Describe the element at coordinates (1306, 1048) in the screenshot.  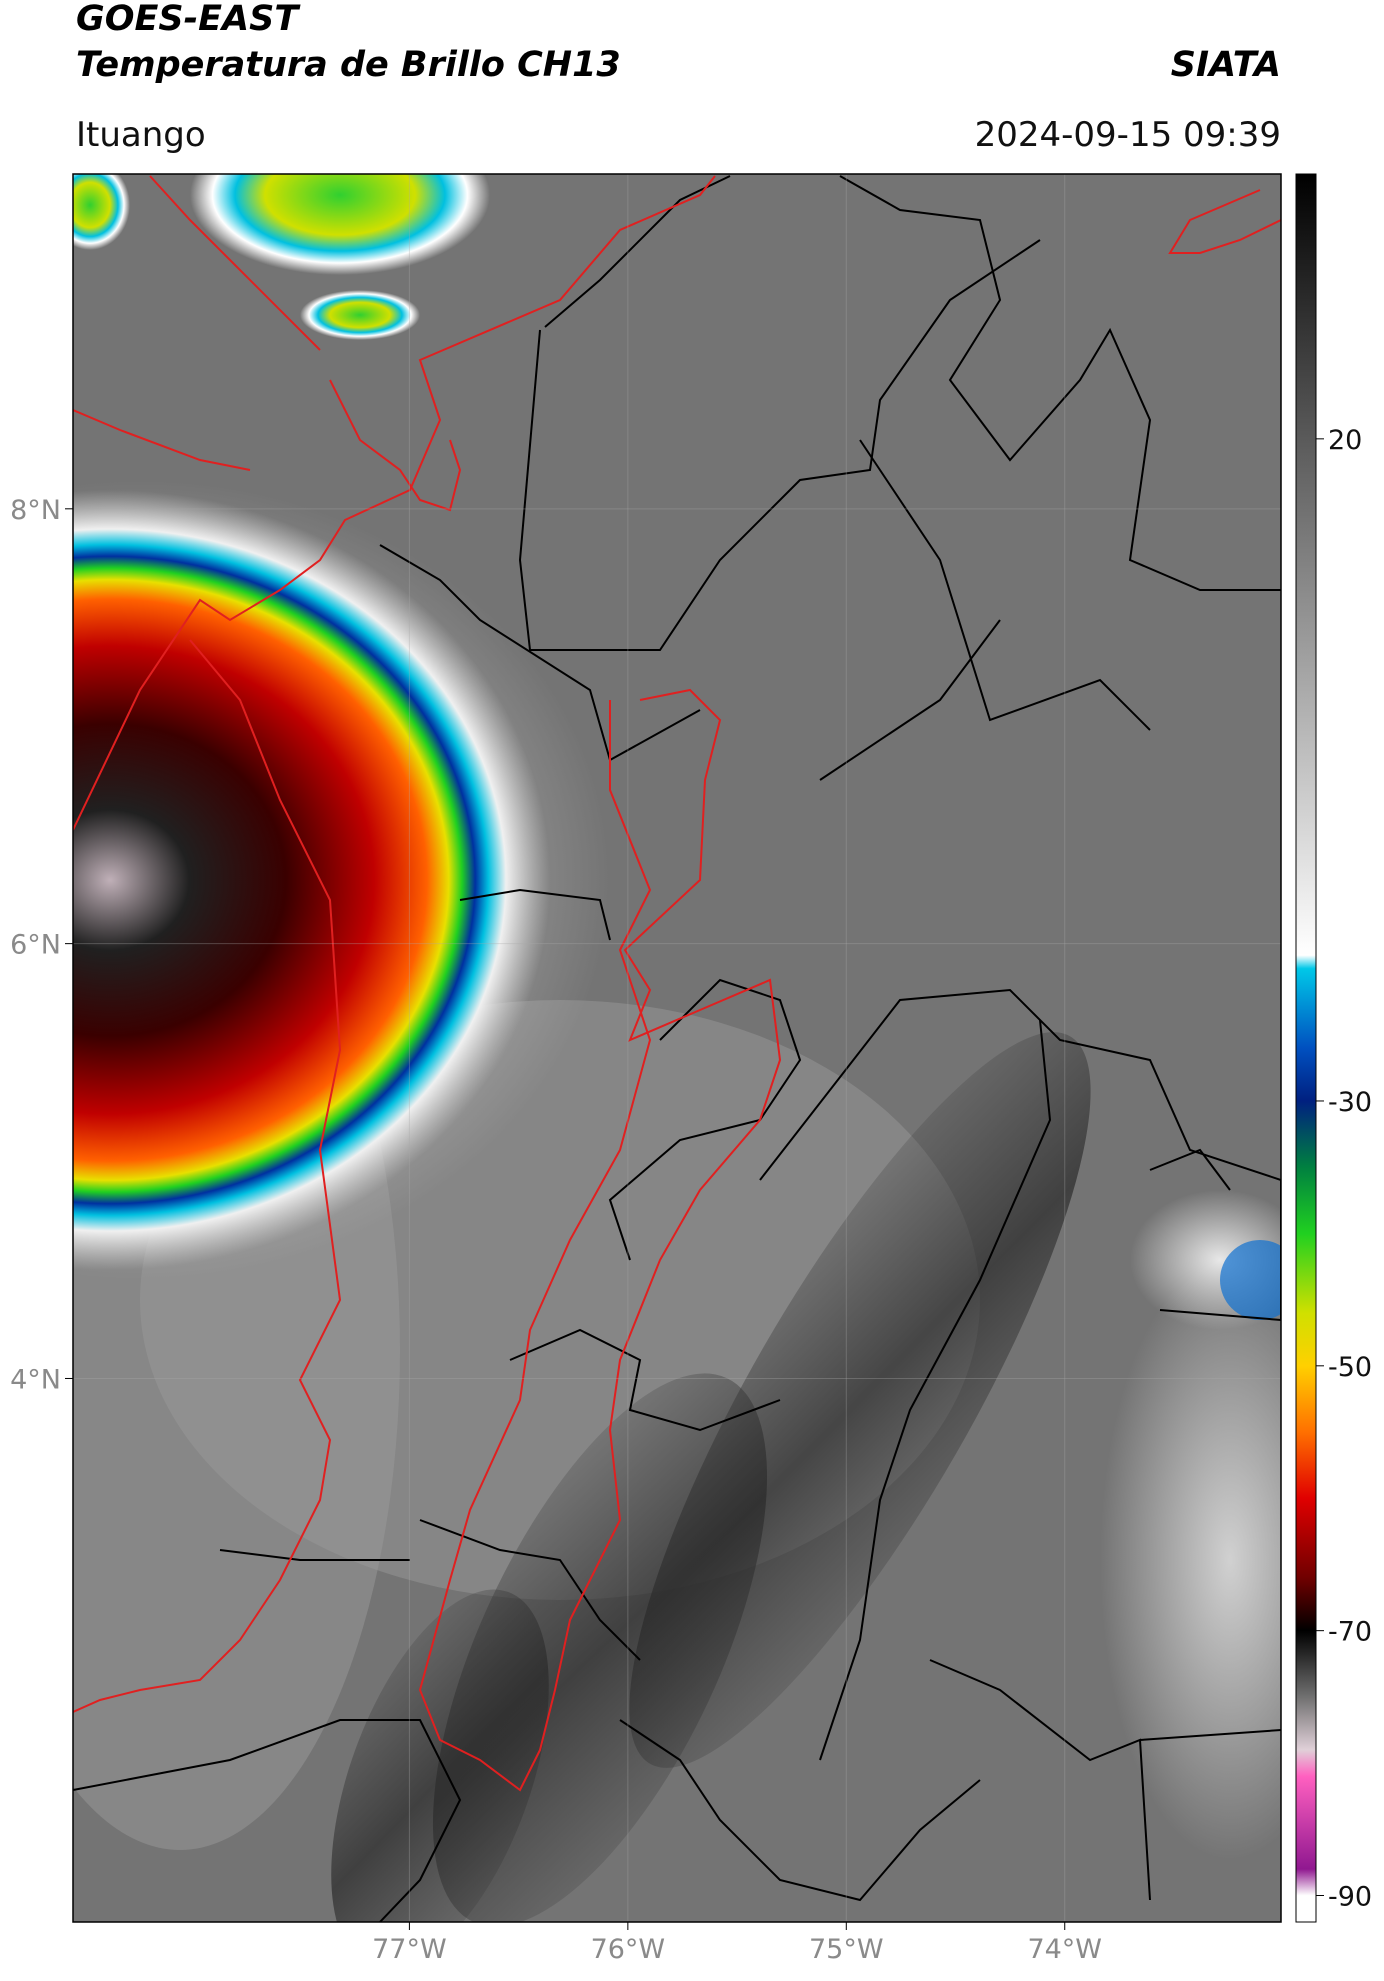
I see `colorbar` at that location.